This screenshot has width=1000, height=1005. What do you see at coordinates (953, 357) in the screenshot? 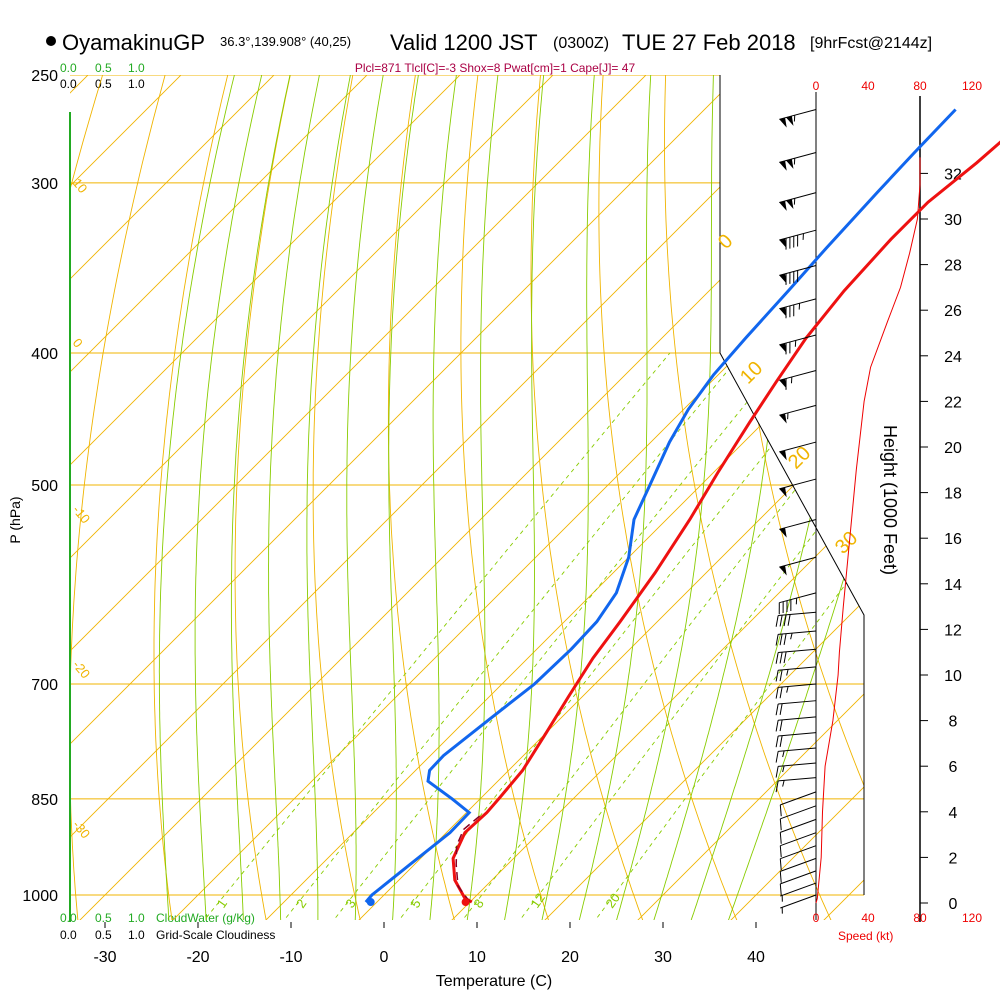
I see `height-tick-label-24: 24` at bounding box center [953, 357].